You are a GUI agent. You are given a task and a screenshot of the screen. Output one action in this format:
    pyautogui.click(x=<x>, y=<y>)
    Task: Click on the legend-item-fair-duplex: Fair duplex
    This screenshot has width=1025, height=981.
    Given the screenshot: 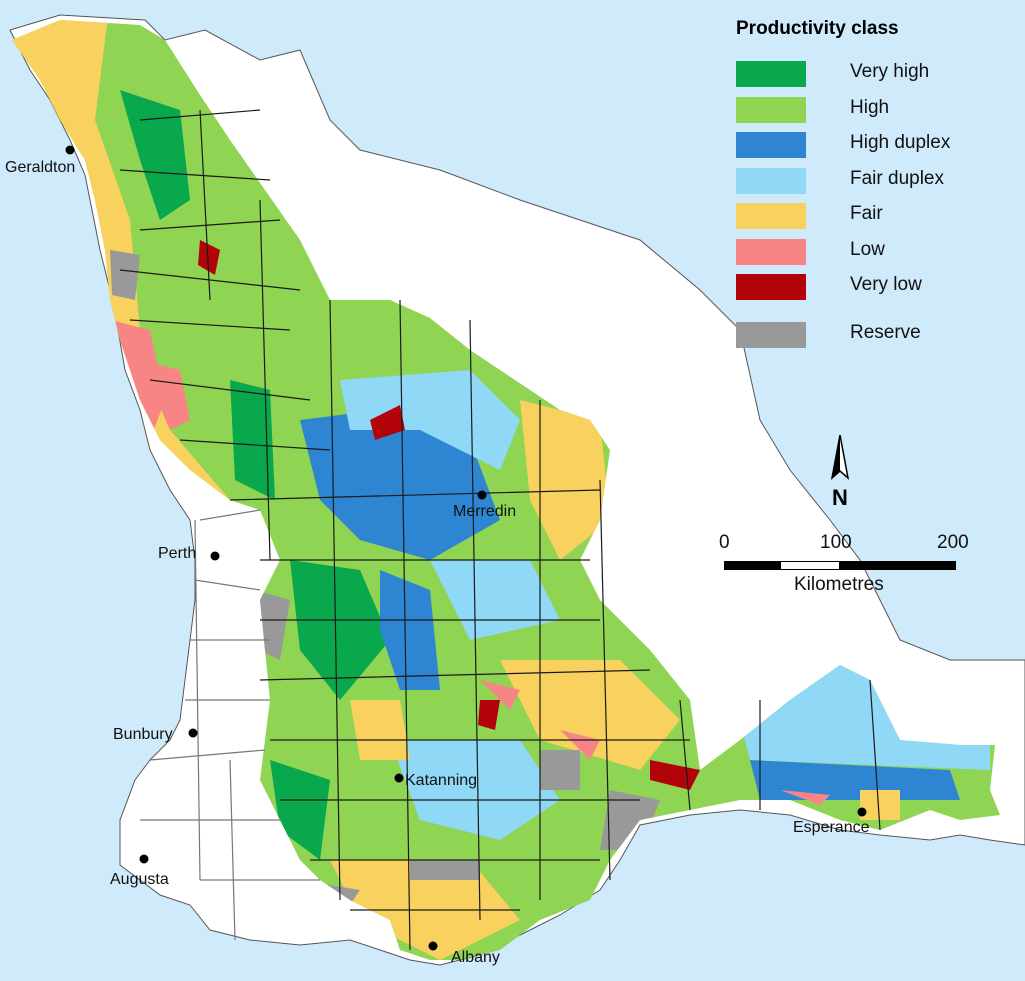 What is the action you would take?
    pyautogui.click(x=876, y=183)
    